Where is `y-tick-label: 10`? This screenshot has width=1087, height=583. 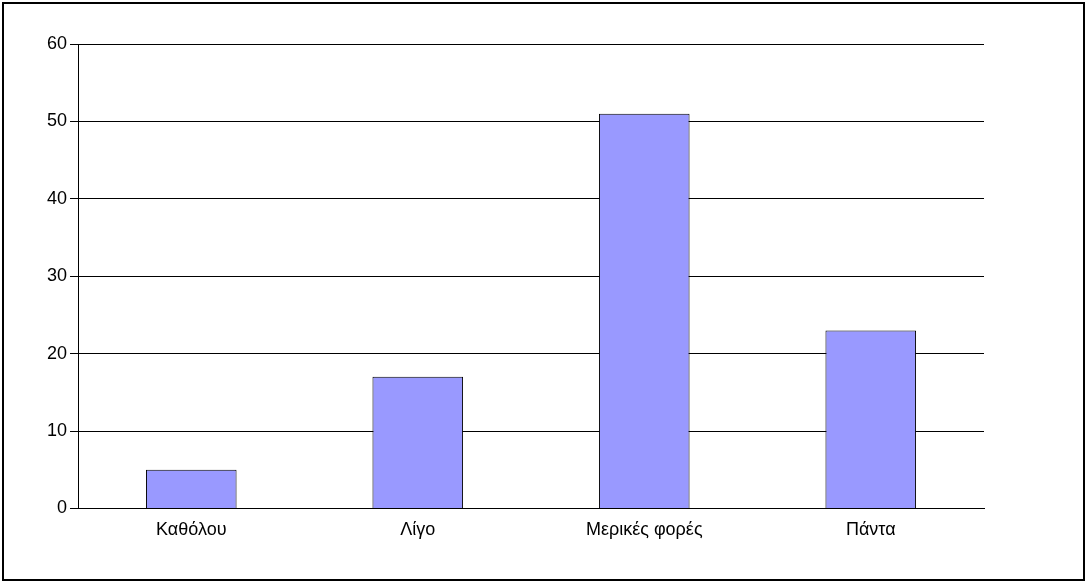 y-tick-label: 10 is located at coordinates (57, 429).